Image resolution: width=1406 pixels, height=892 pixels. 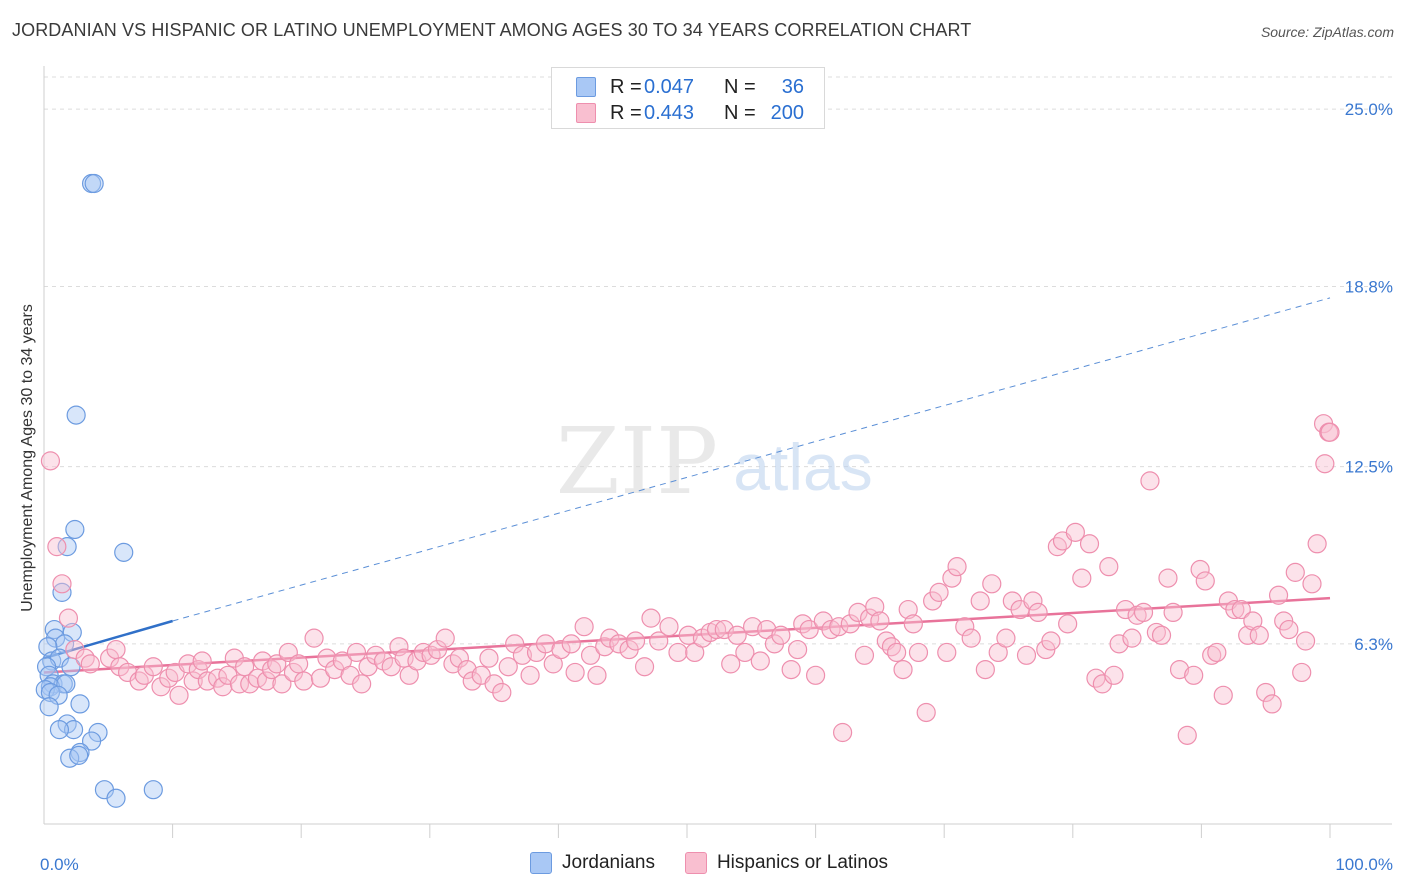 What do you see at coordinates (787, 112) in the screenshot?
I see `n-value: 200` at bounding box center [787, 112].